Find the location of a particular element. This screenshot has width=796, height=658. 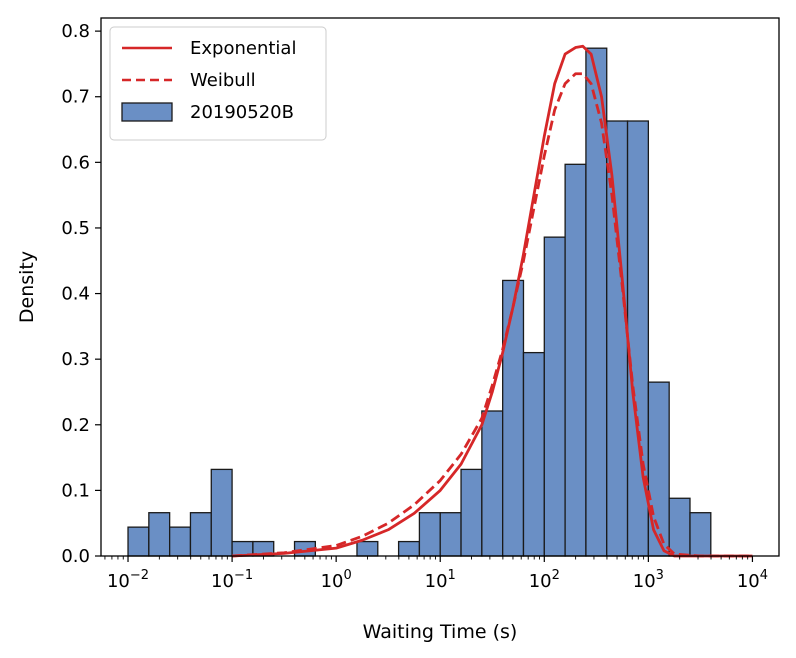

y-tick-label: 0.8 is located at coordinates (75, 31).